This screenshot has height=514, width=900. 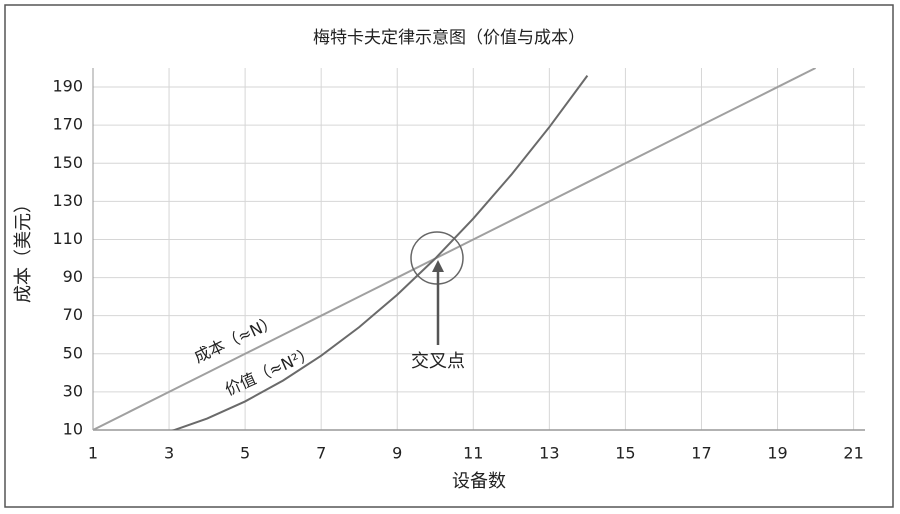 What do you see at coordinates (23, 249) in the screenshot?
I see `y-axis-label: 成本（美元）` at bounding box center [23, 249].